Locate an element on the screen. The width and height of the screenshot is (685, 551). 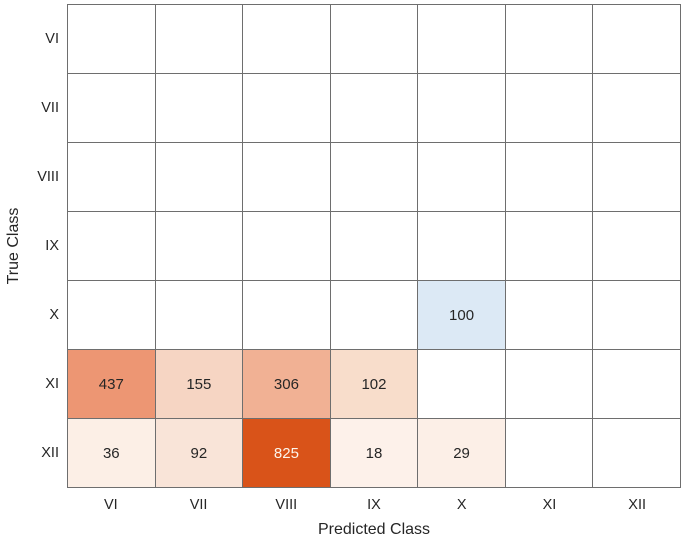
matrix-cell: 155 is located at coordinates (199, 384).